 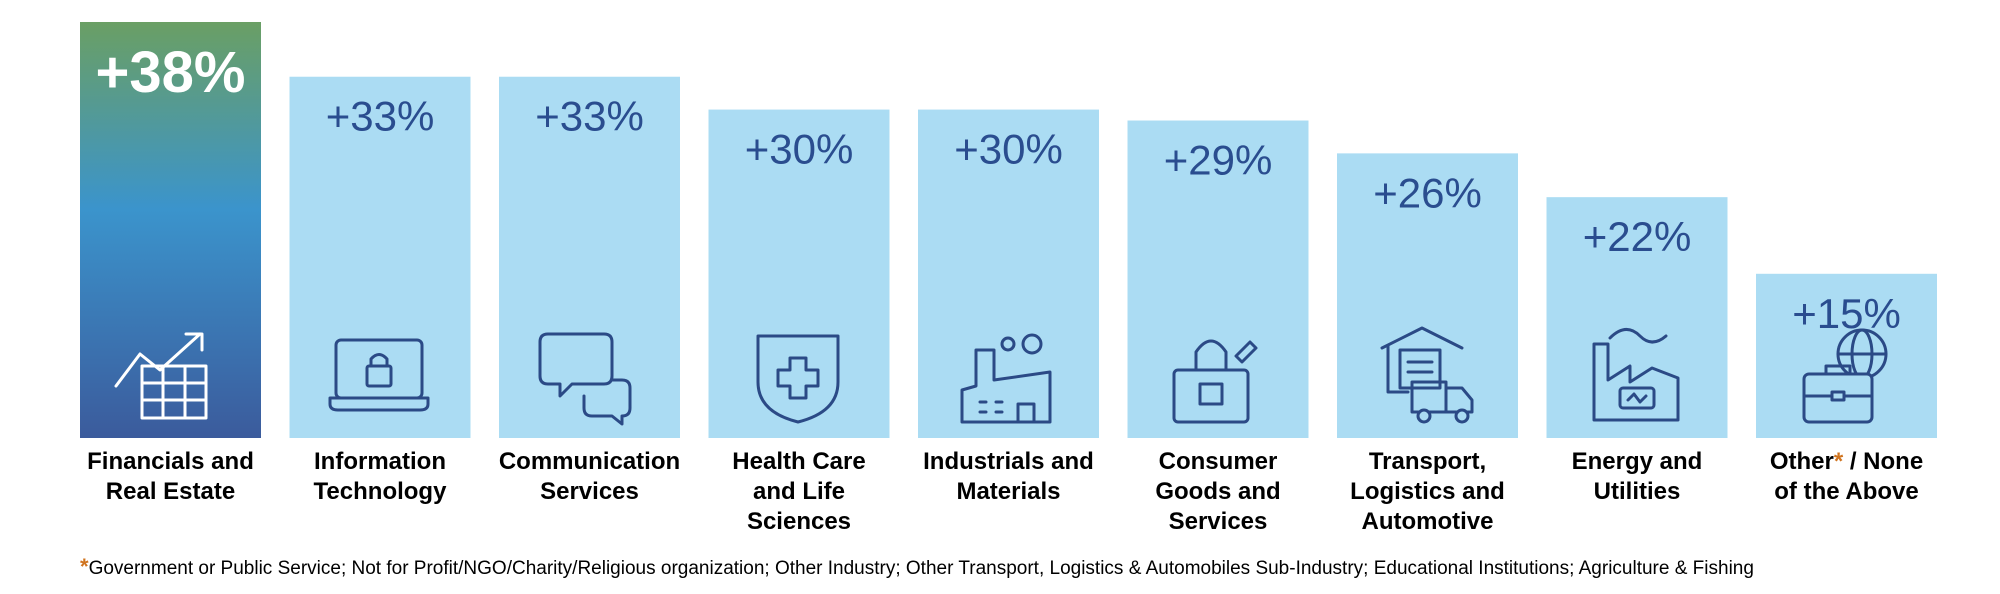 I want to click on briefcase-globe-icon, so click(x=1845, y=376).